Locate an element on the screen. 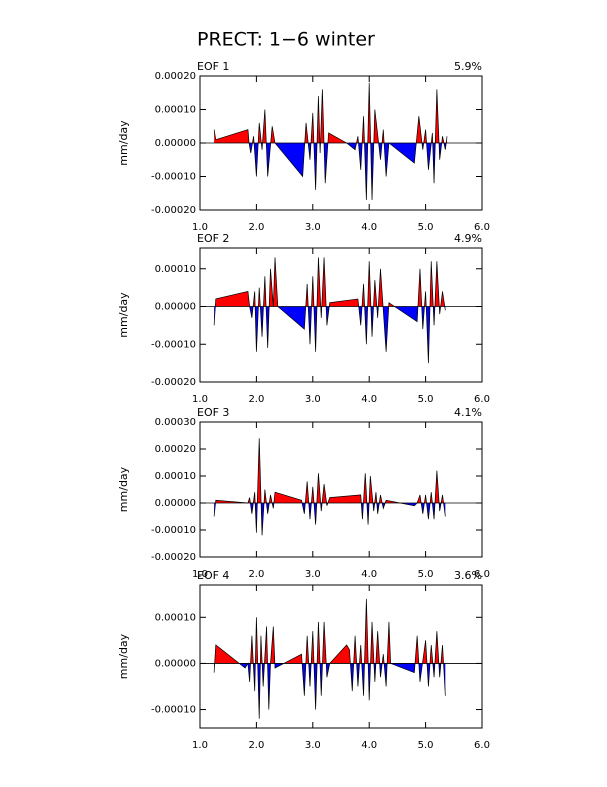  panel-subtitle: EOF 3 is located at coordinates (213, 412).